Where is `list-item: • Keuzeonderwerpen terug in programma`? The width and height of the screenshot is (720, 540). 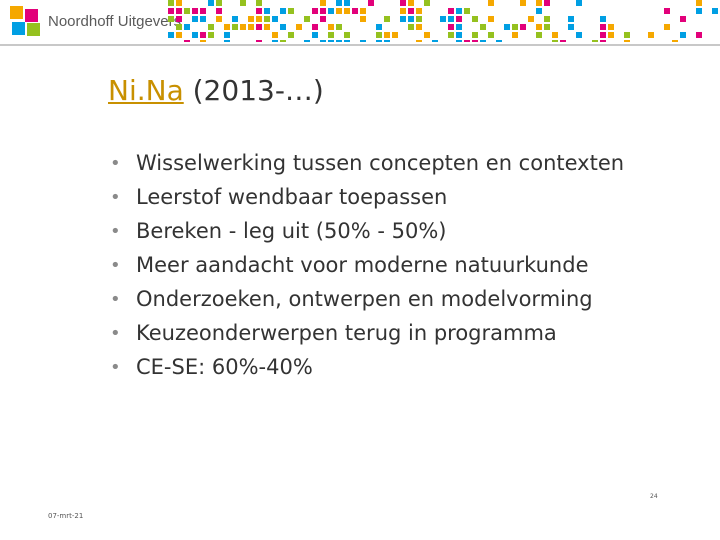
list-item: • Keuzeonderwerpen terug in programma is located at coordinates (333, 333).